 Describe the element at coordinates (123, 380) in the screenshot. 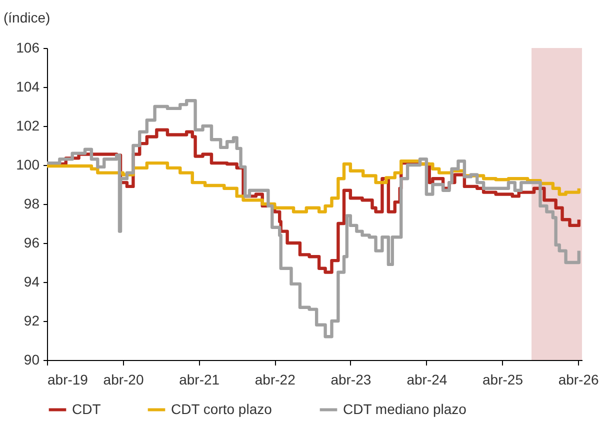

I see `x-tick-label: abr-20` at that location.